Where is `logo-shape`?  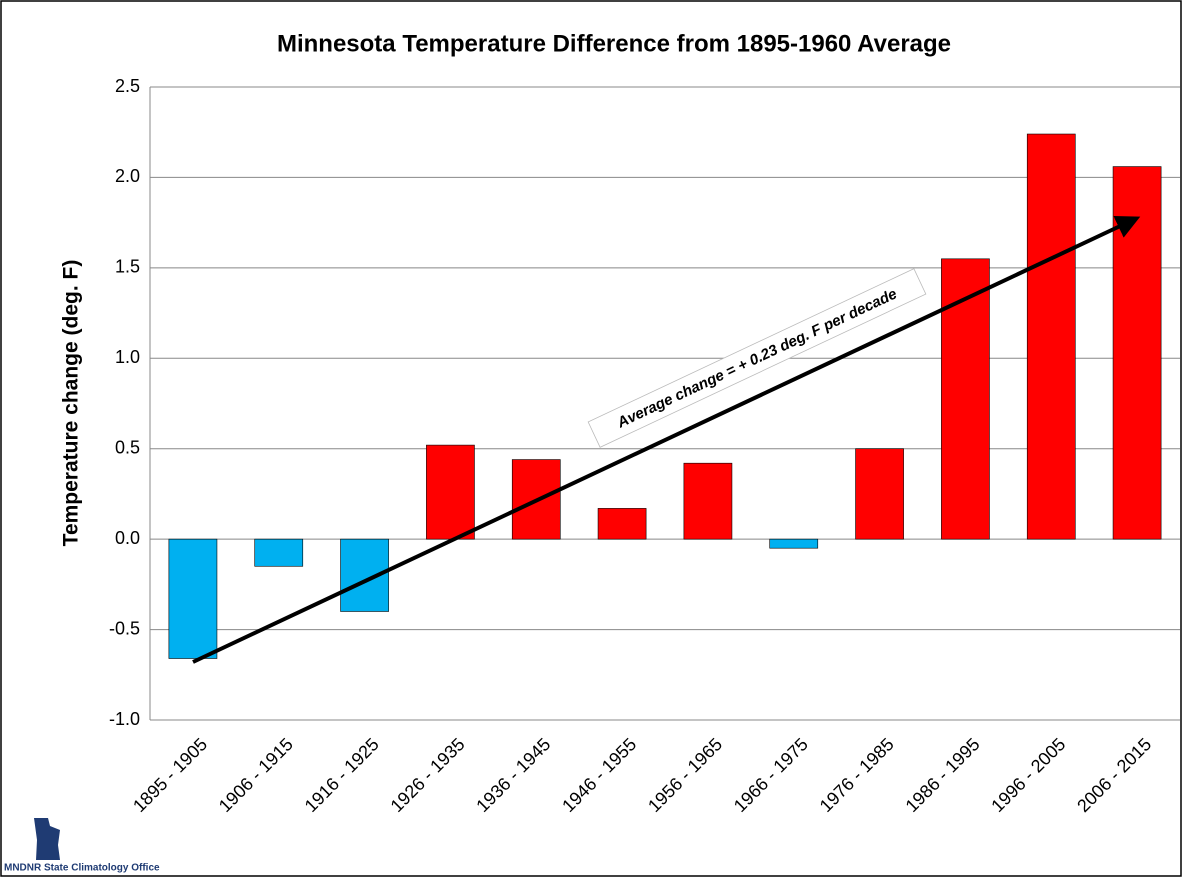 logo-shape is located at coordinates (47, 839).